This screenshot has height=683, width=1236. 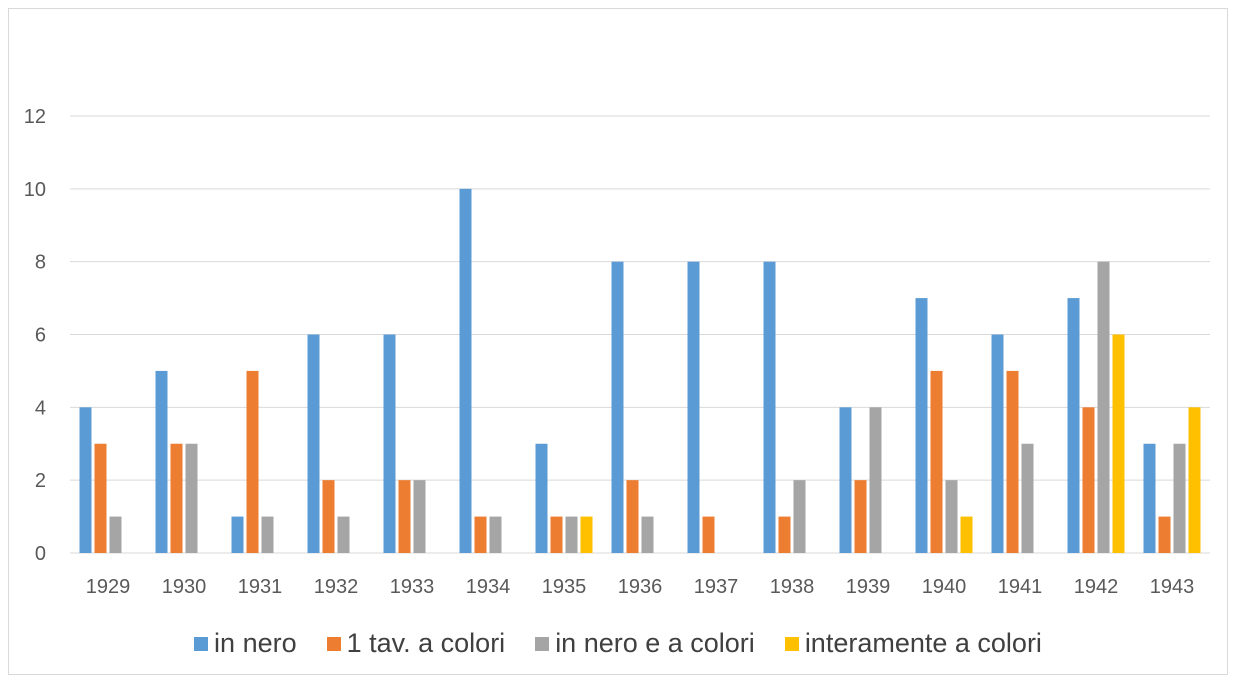 I want to click on legend-item: in nero e a colori, so click(x=645, y=643).